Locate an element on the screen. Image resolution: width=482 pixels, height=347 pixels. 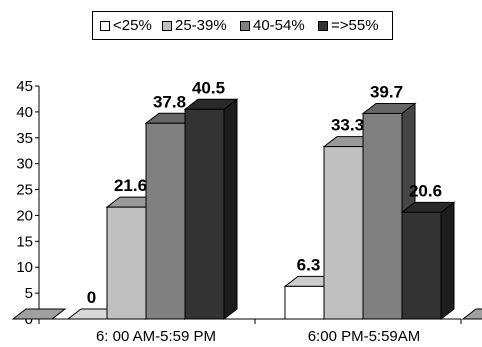
legend: <25% 25-39% 40-54% =>55% is located at coordinates (242, 25).